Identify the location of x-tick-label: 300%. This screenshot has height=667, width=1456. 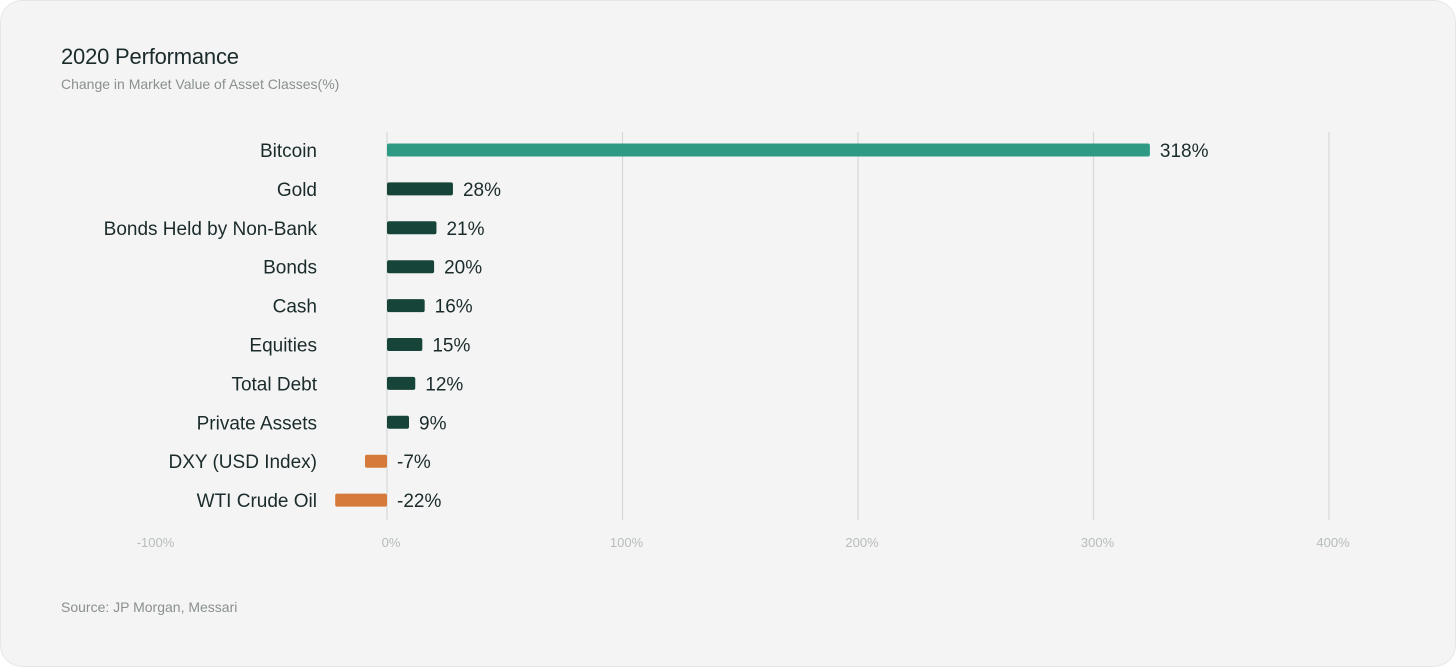
(1098, 542).